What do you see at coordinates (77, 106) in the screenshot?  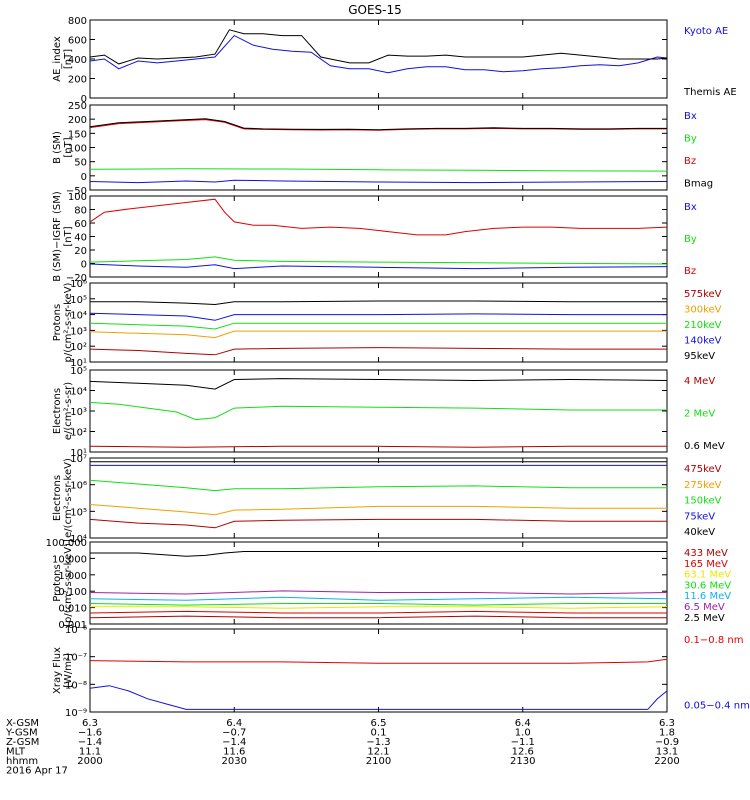 I see `y-tick-label: 250` at bounding box center [77, 106].